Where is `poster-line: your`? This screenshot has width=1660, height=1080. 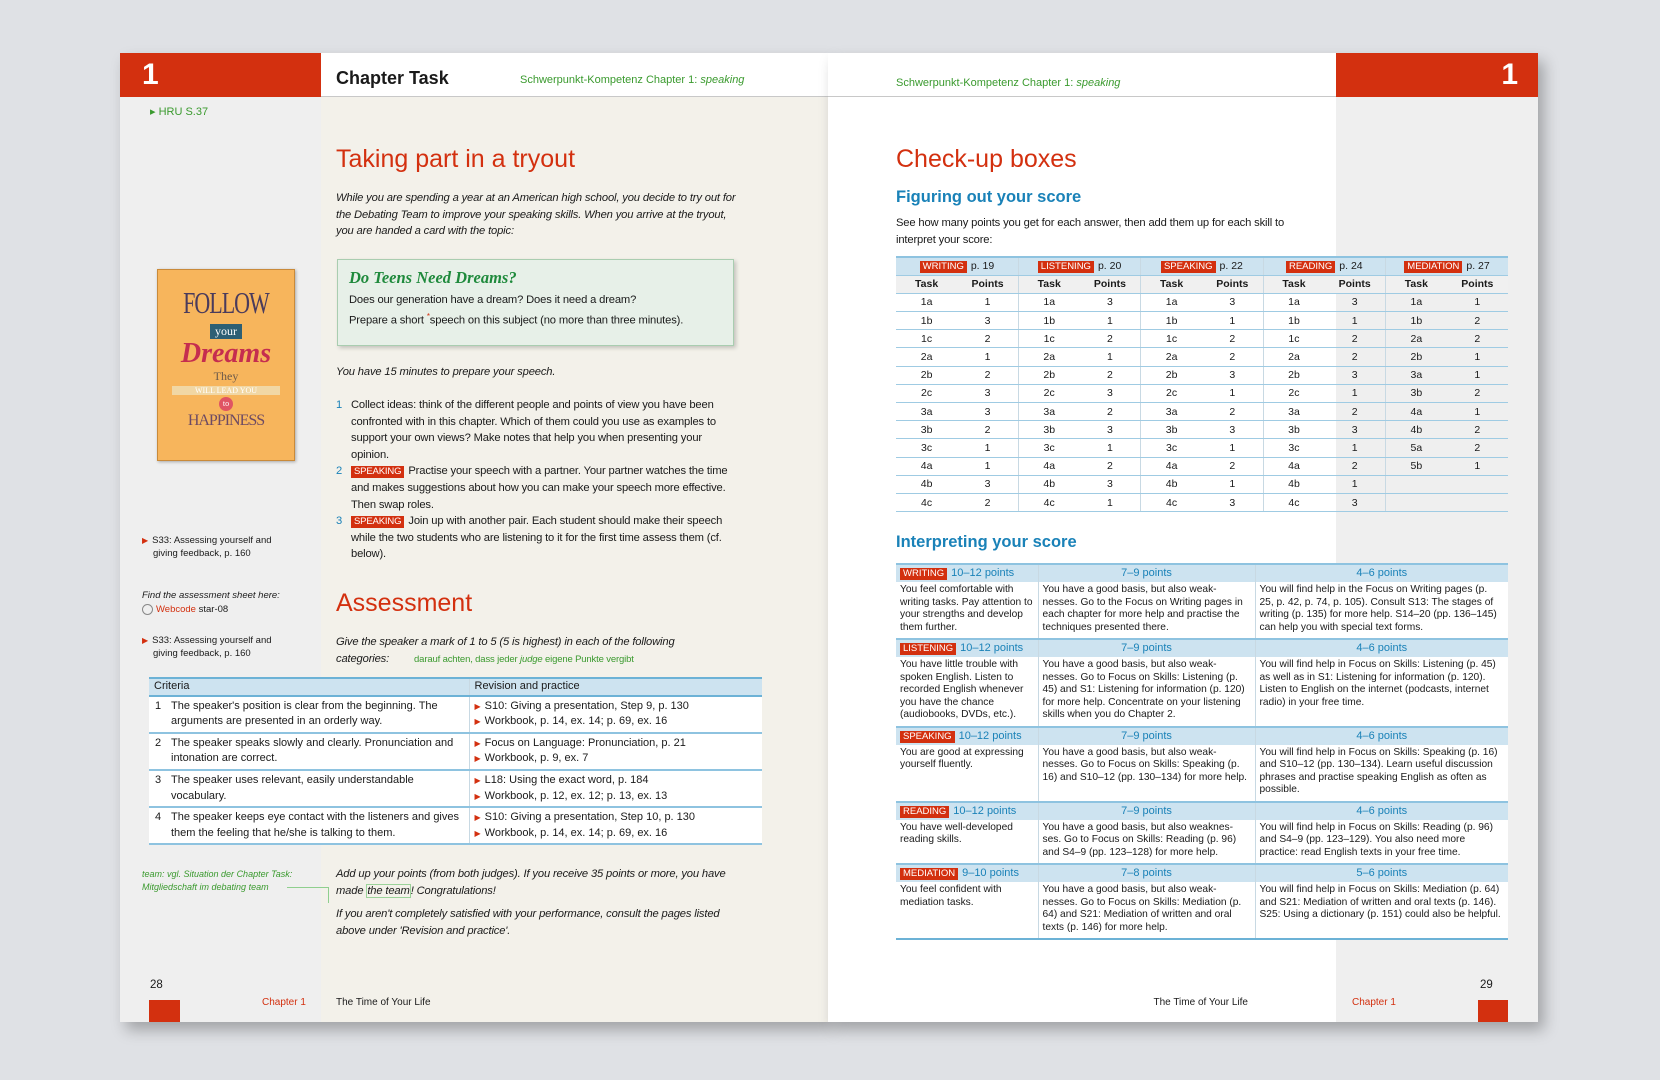
poster-line: your is located at coordinates (226, 331).